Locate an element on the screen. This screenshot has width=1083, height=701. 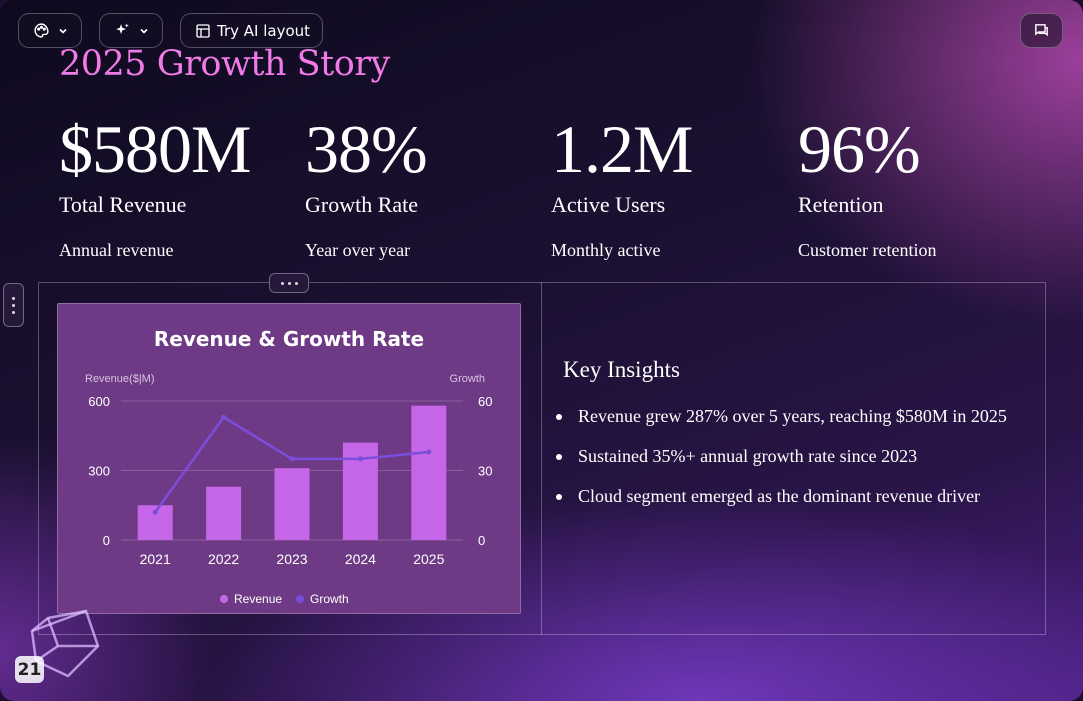
x-tick-label: 2021 is located at coordinates (155, 559).